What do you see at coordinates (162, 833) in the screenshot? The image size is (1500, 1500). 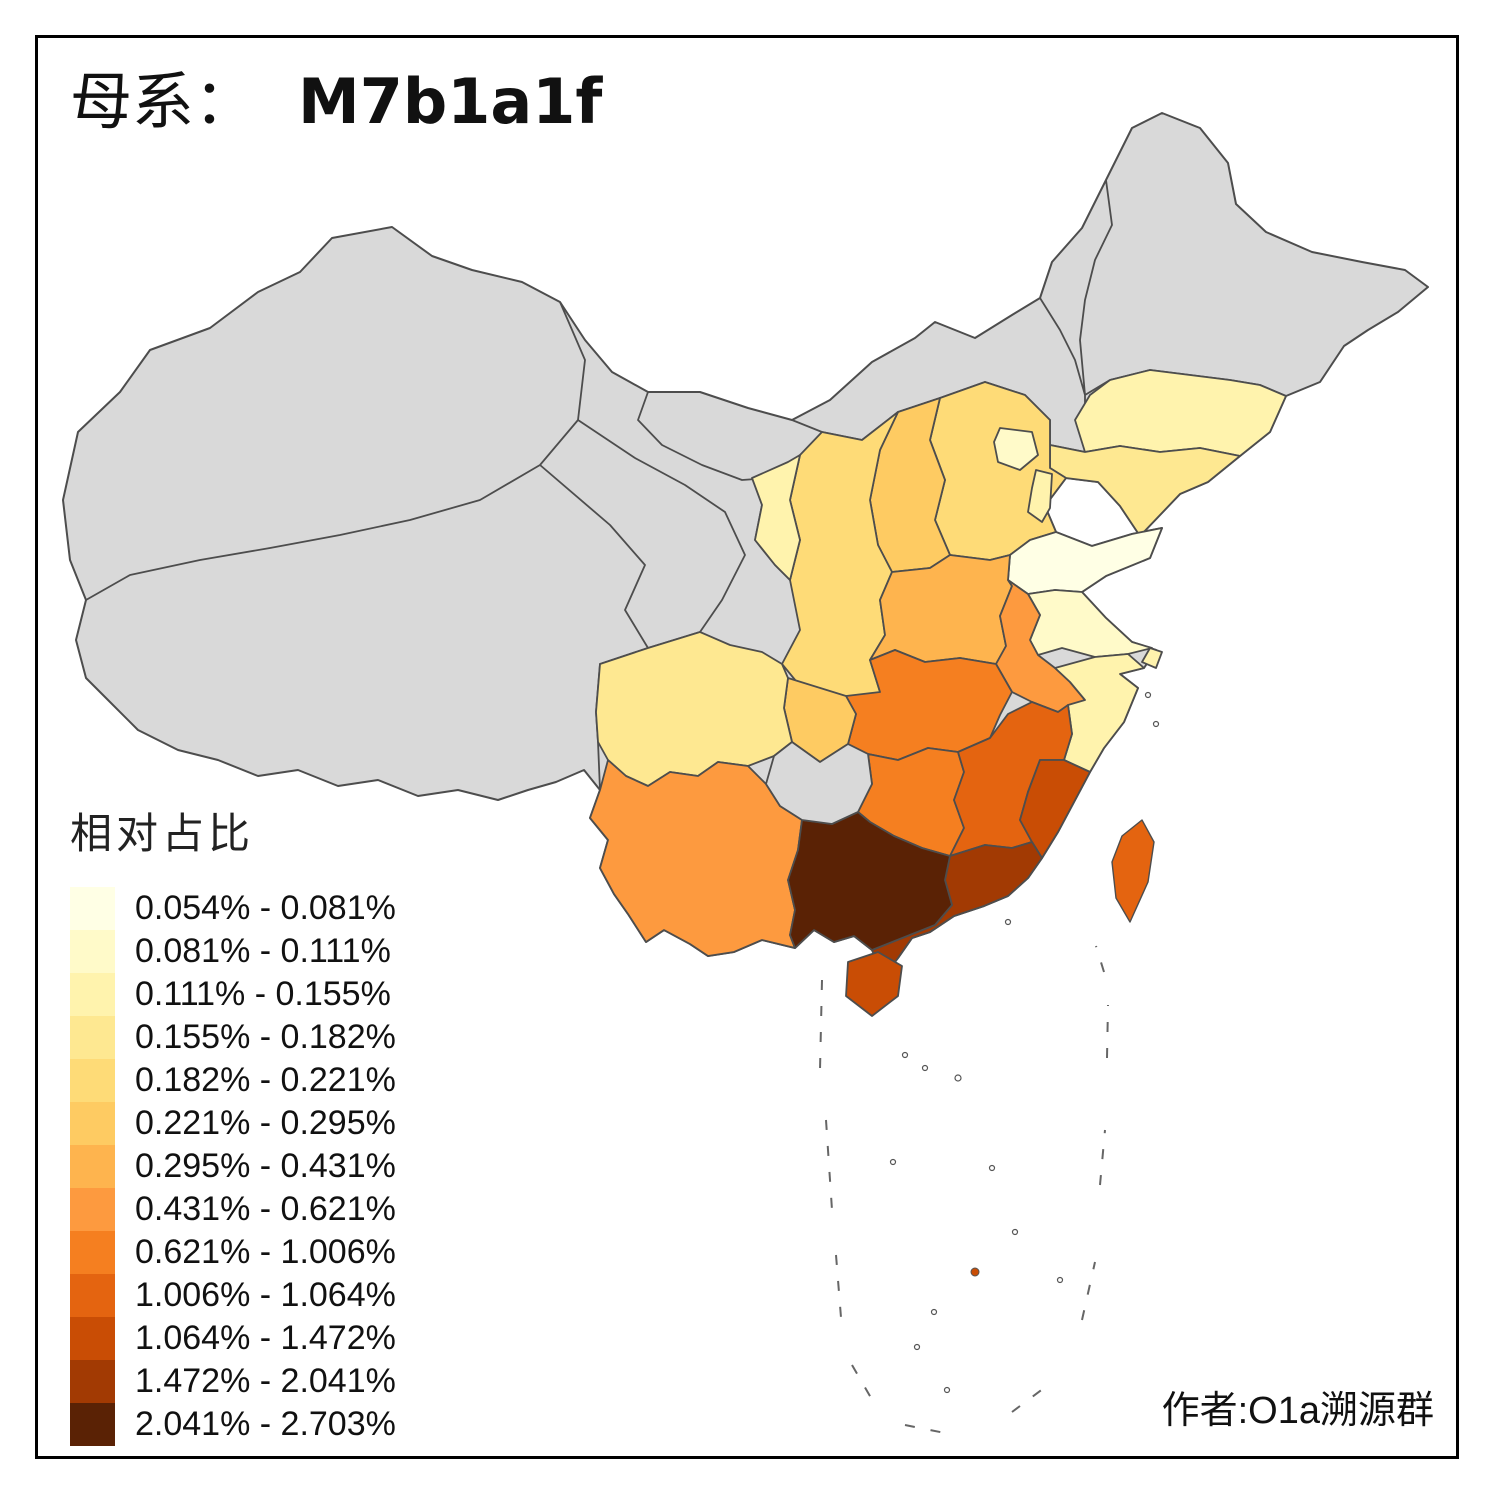 I see `legend-title: 相对占比` at bounding box center [162, 833].